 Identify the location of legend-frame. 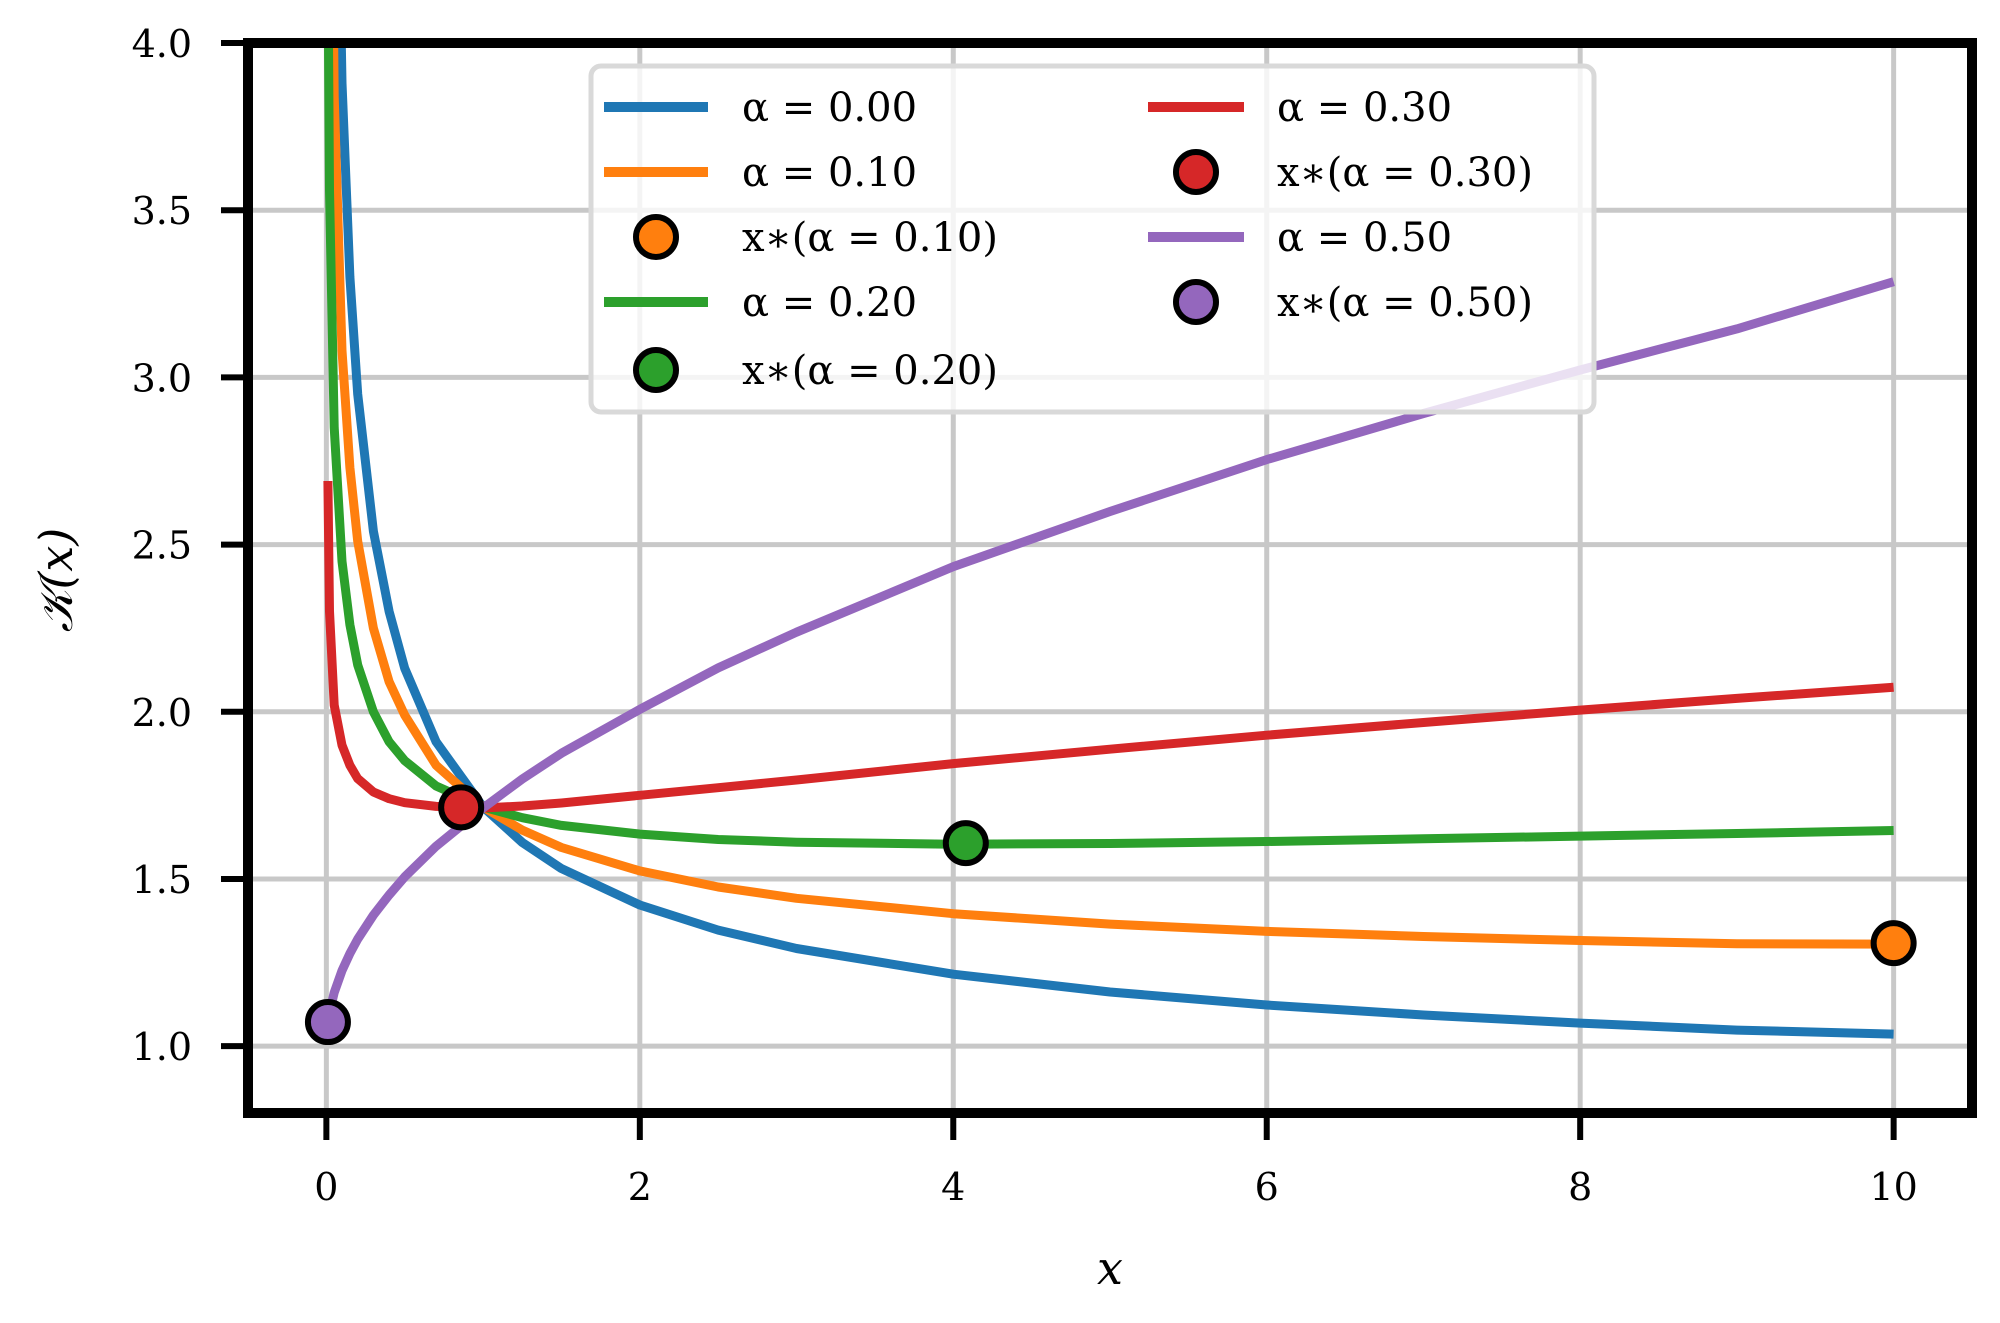
(1092, 239).